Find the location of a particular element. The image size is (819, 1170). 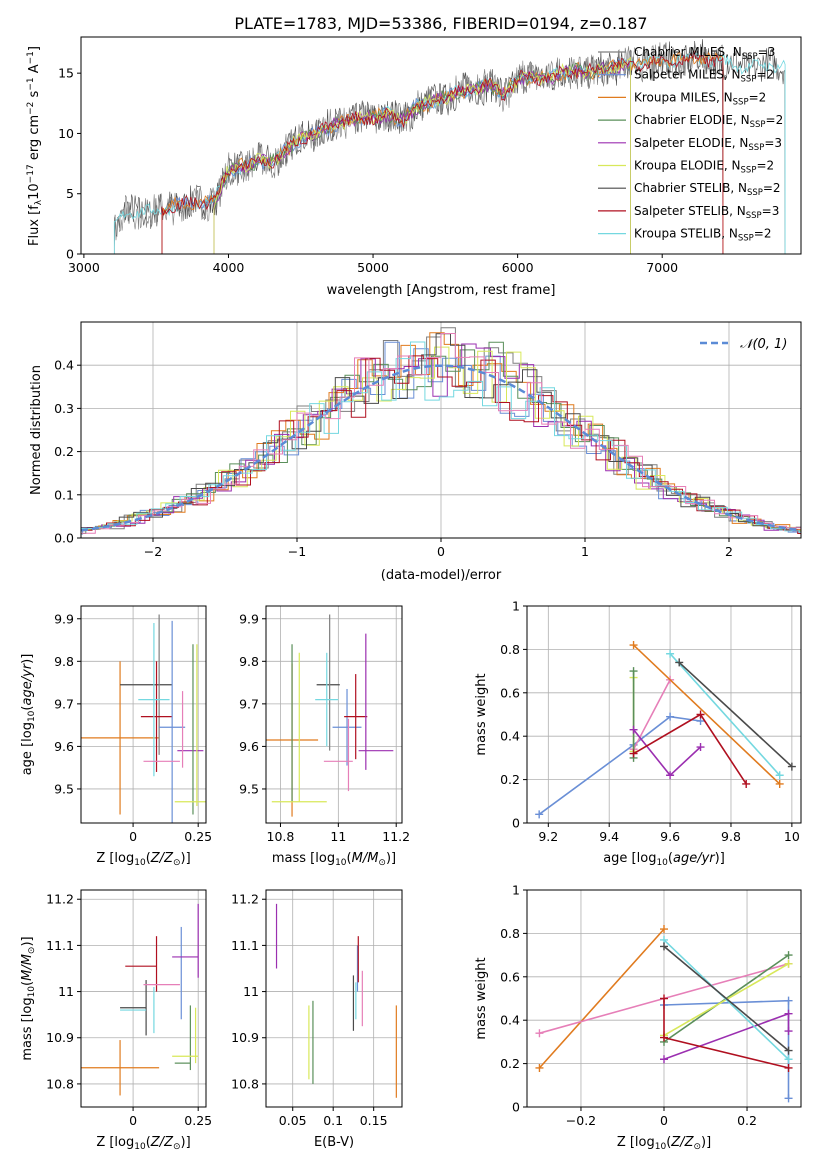

x-tick-label: −2 is located at coordinates (153, 551).